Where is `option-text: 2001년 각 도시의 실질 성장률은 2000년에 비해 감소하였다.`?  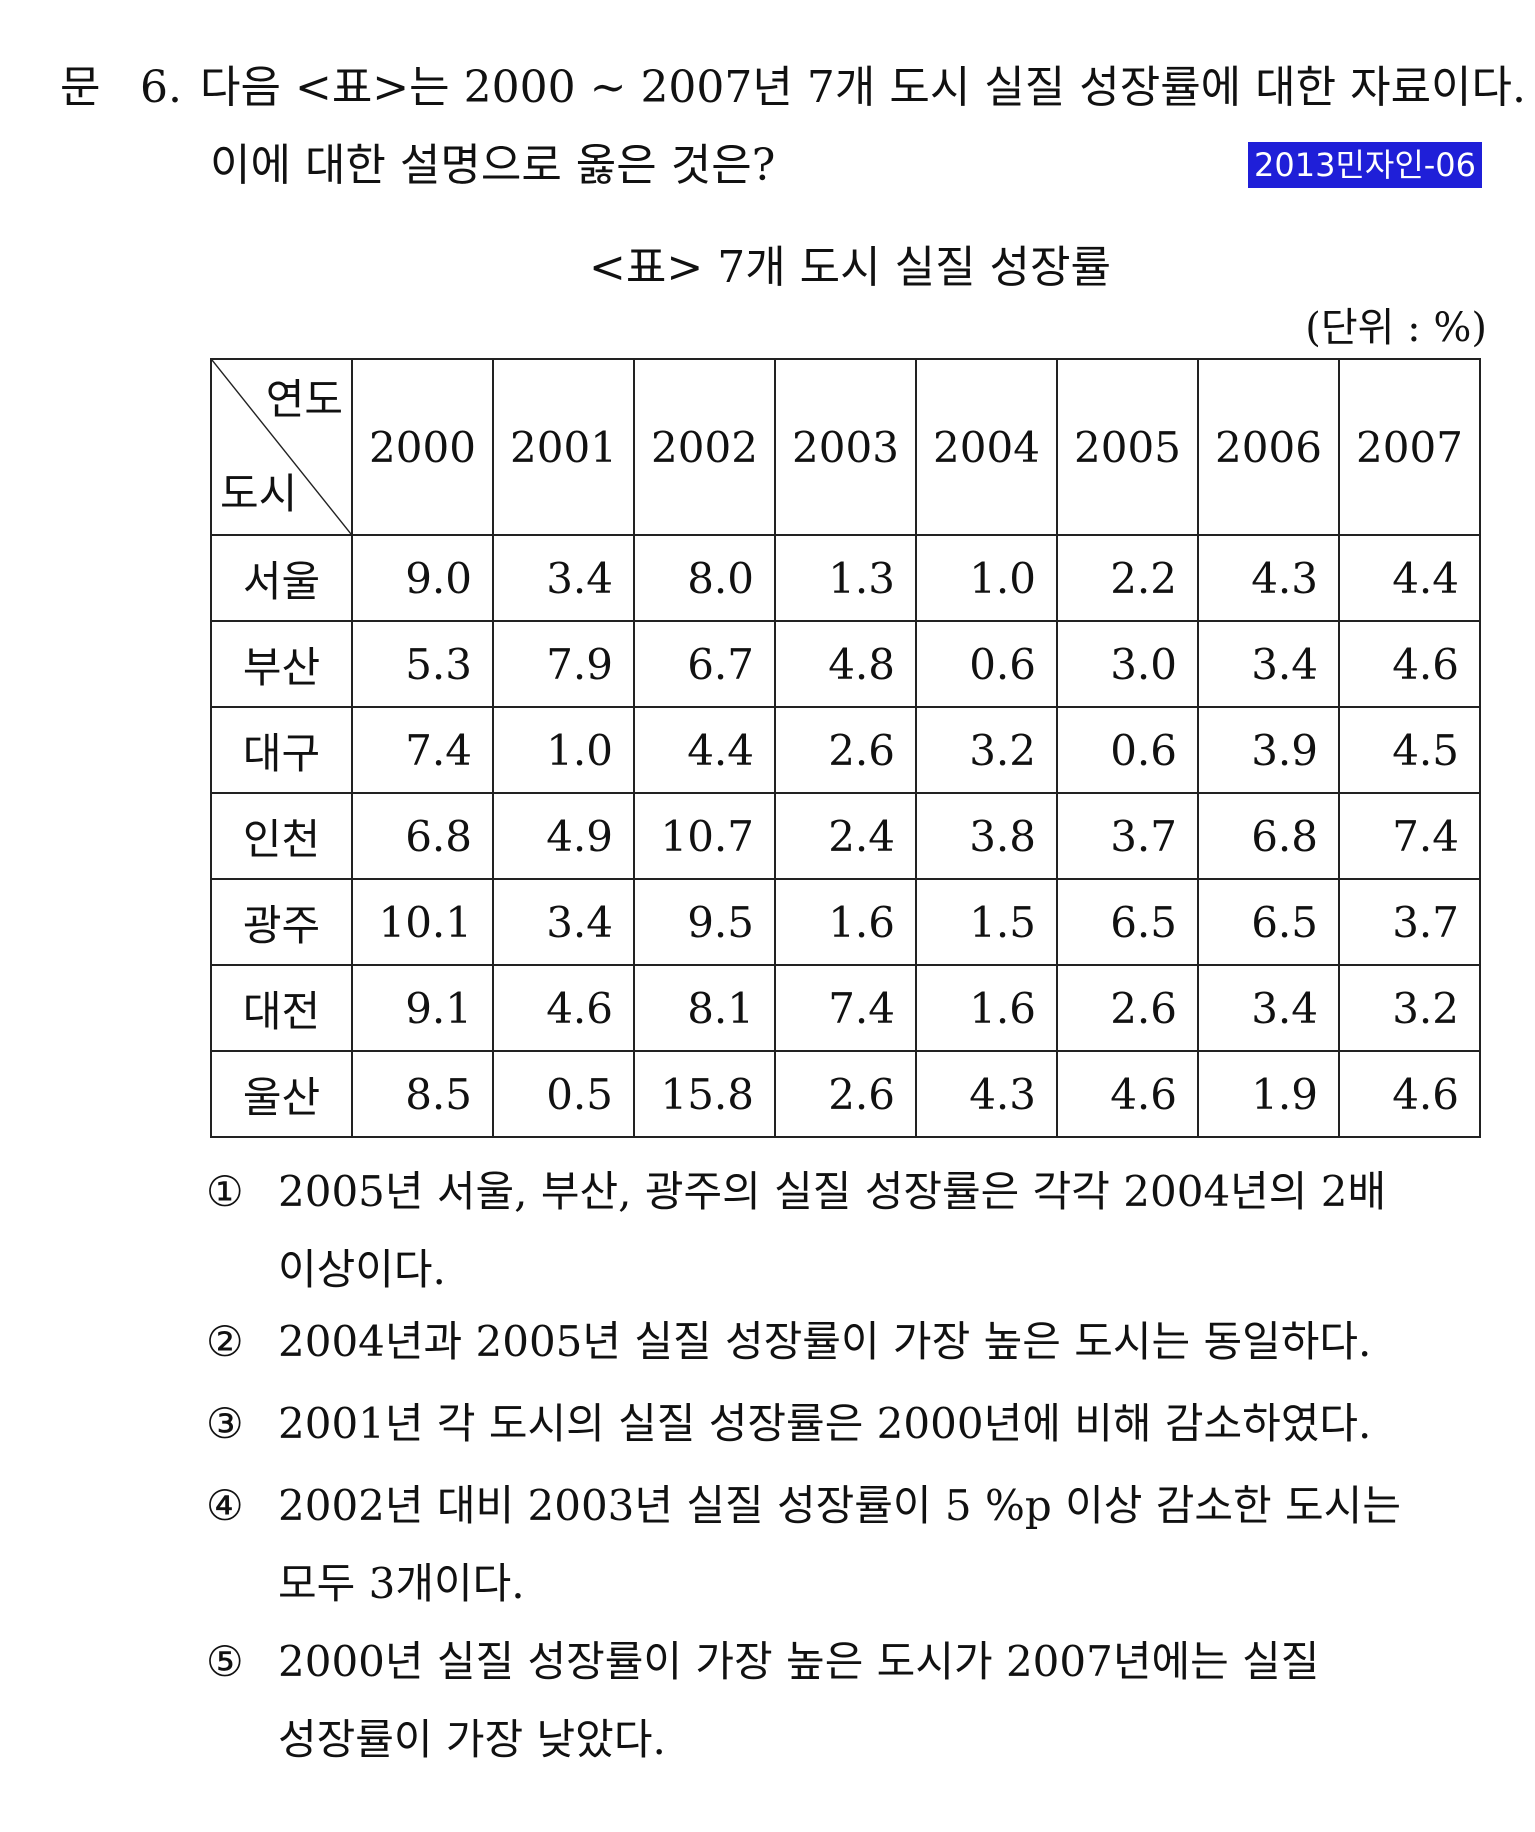
option-text: 2001년 각 도시의 실질 성장률은 2000년에 비해 감소하였다. is located at coordinates (825, 1423).